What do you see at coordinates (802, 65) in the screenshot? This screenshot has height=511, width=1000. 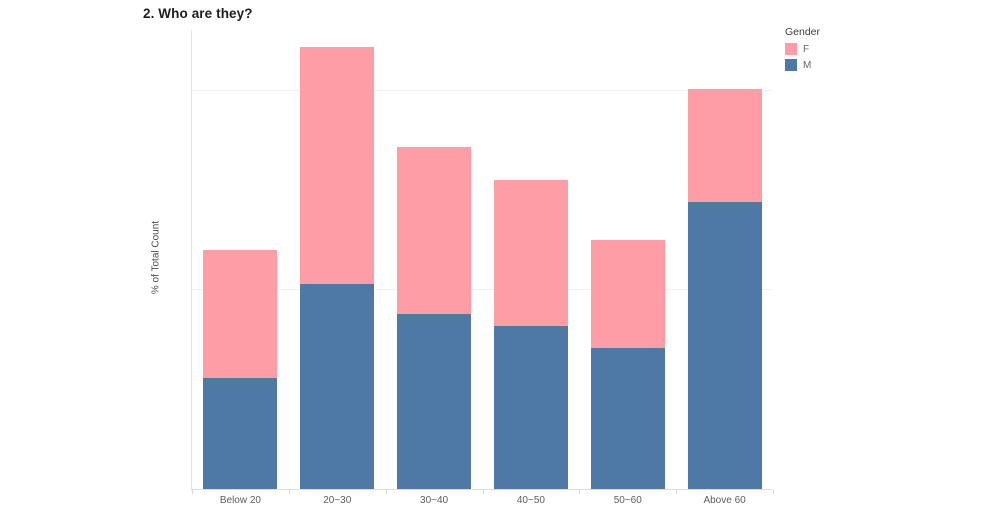 I see `legend-item-m: M` at bounding box center [802, 65].